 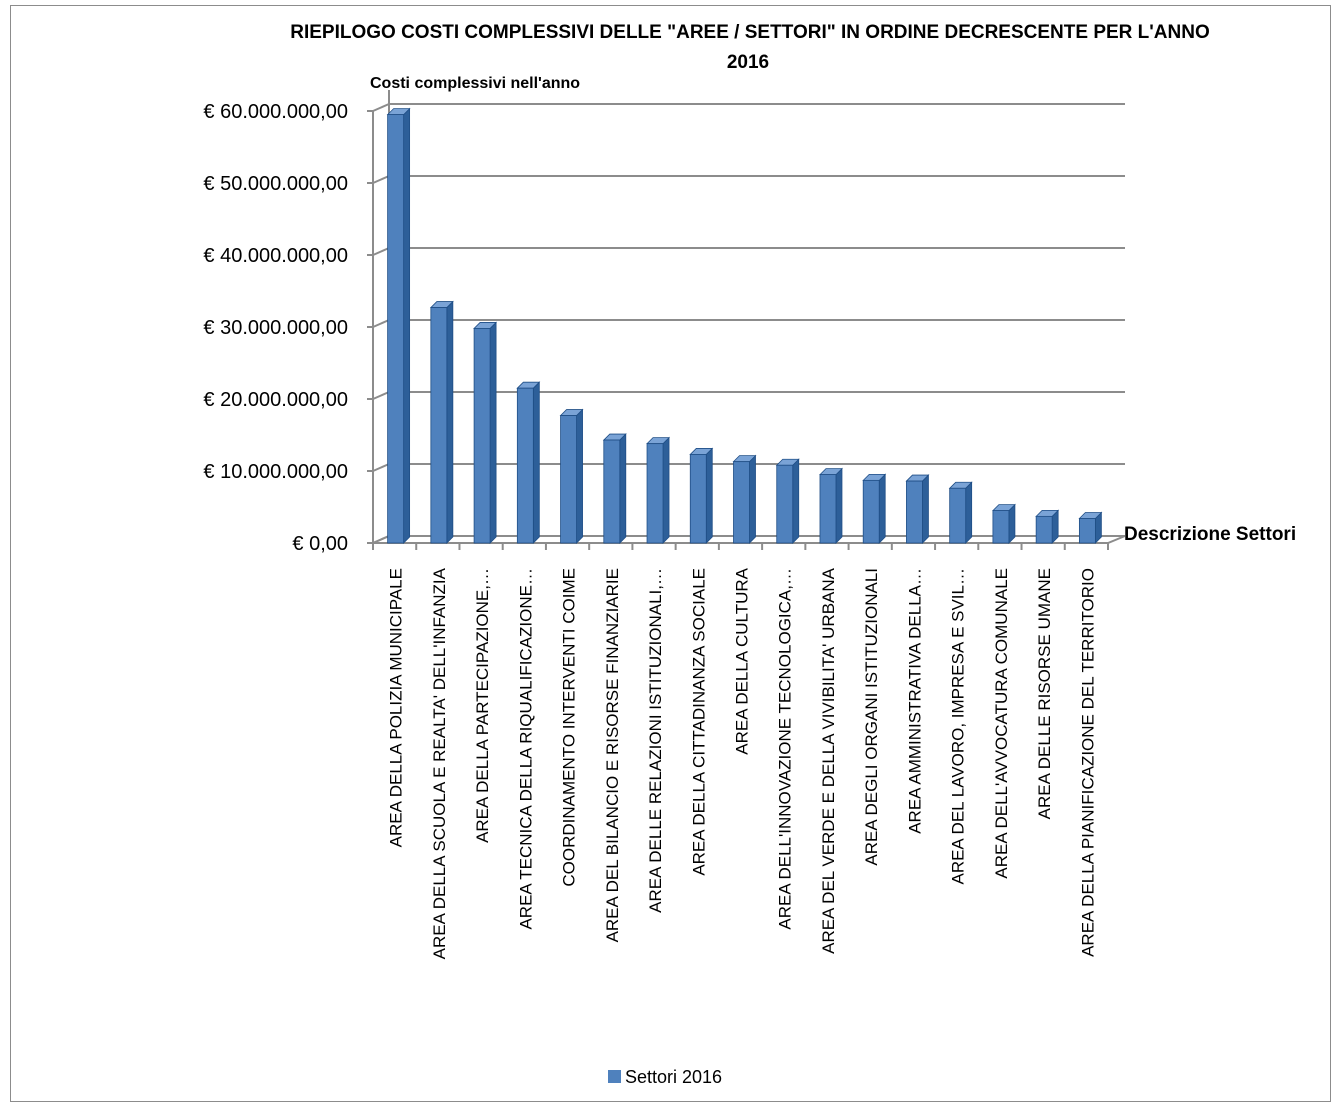 What do you see at coordinates (742, 660) in the screenshot?
I see `x-tick-label: AREA DELLA CULTURA` at bounding box center [742, 660].